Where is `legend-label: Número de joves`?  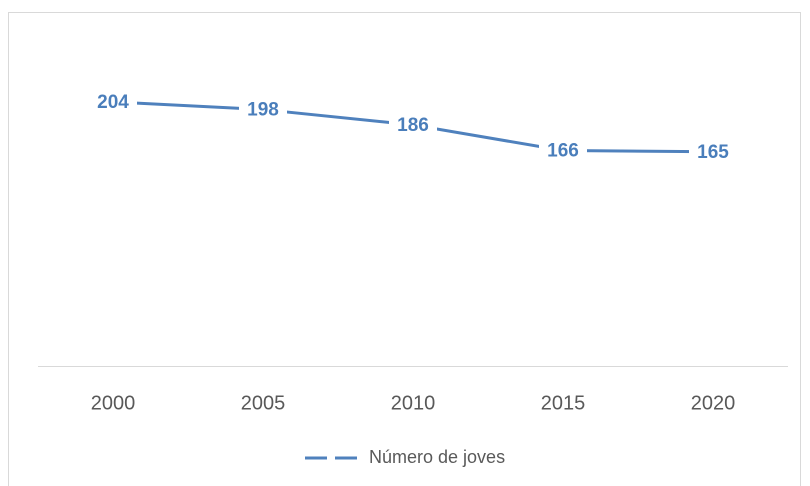
legend-label: Número de joves is located at coordinates (437, 457).